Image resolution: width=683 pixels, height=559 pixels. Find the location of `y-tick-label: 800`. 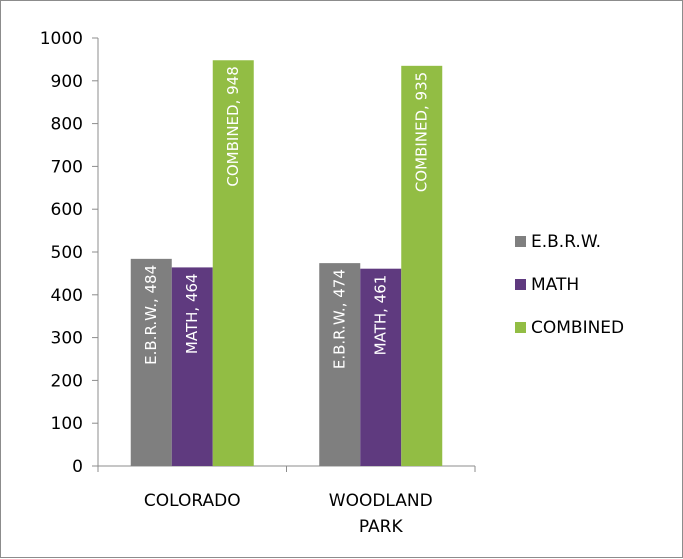

y-tick-label: 800 is located at coordinates (67, 125).